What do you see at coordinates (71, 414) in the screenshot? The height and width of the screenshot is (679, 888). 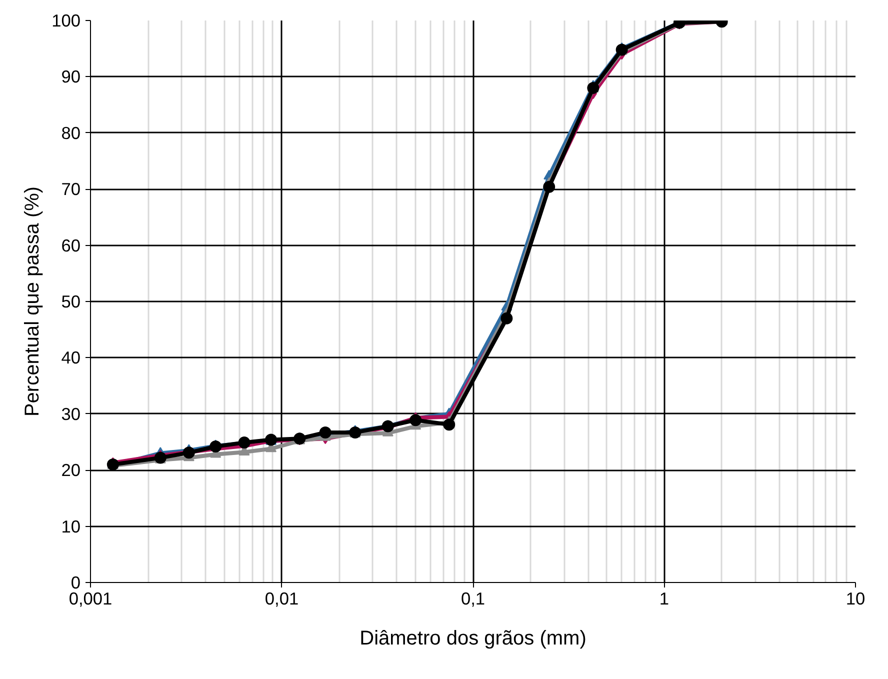 I see `y-tick-label: 30` at bounding box center [71, 414].